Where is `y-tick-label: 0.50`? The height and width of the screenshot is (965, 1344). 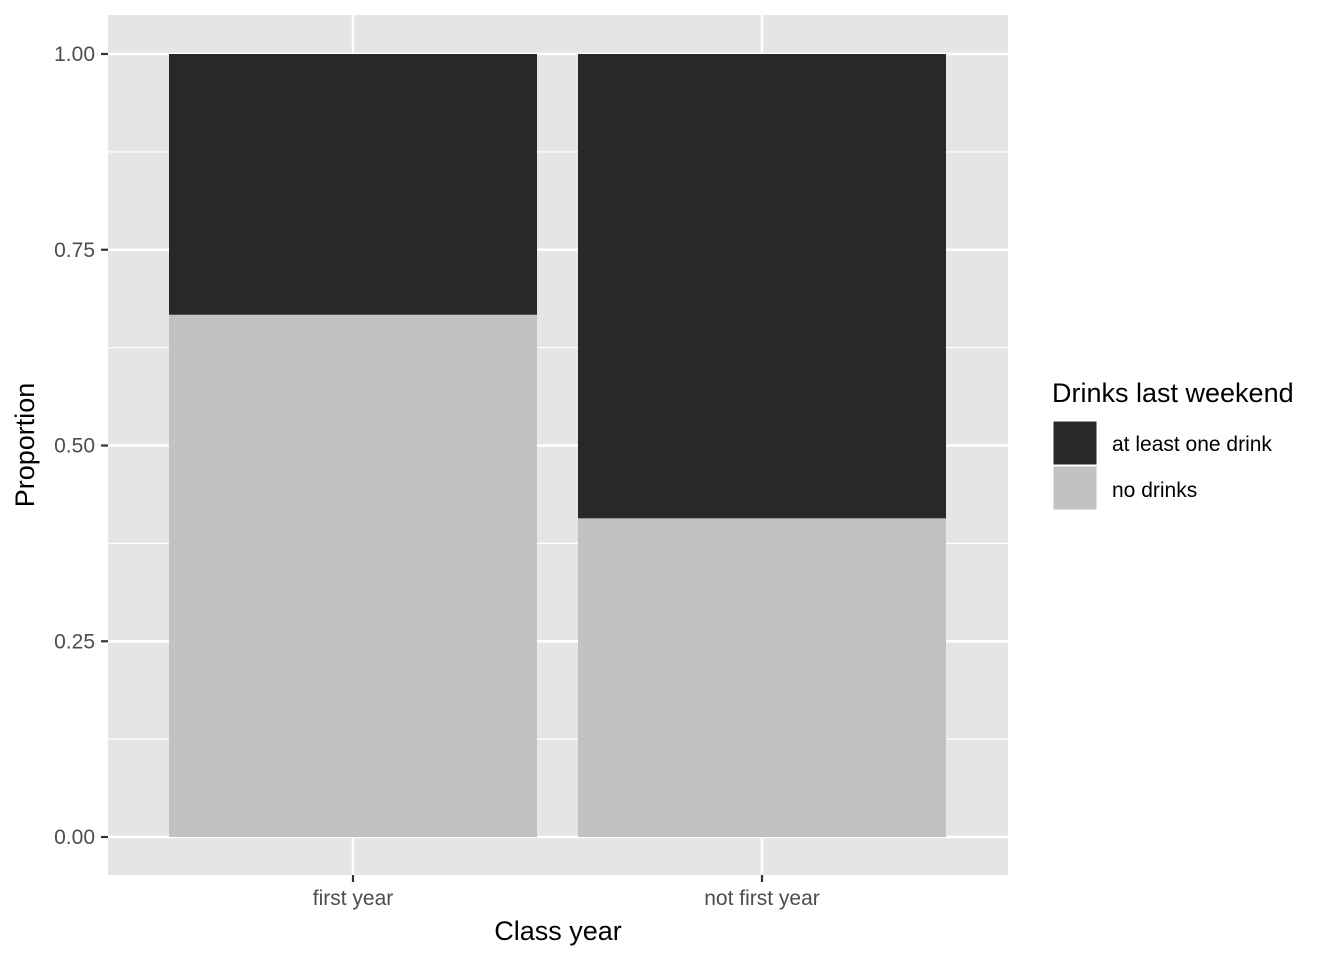
y-tick-label: 0.50 is located at coordinates (74, 446).